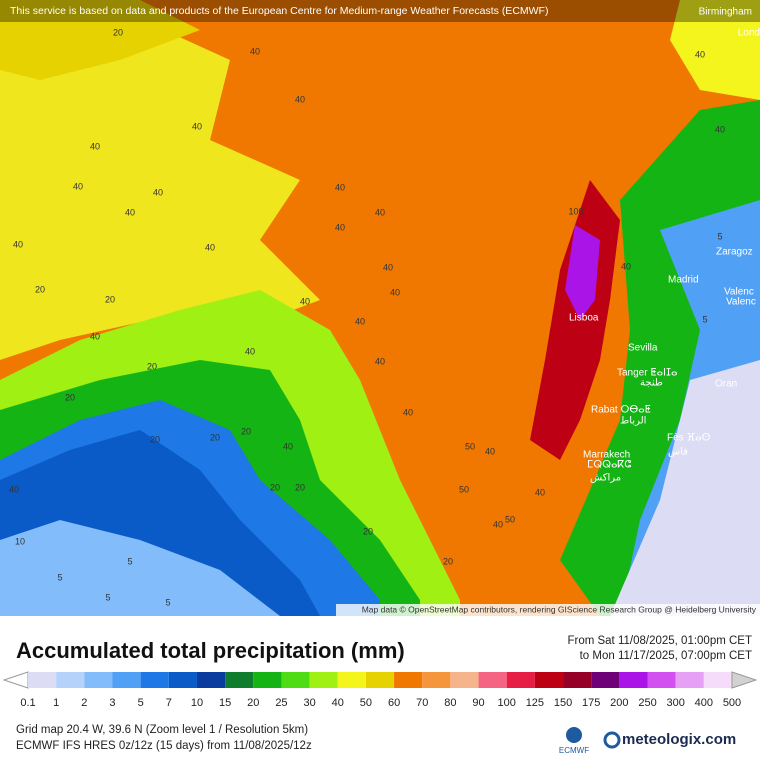 The height and width of the screenshot is (760, 760). What do you see at coordinates (56, 703) in the screenshot?
I see `colorbar-label: 1` at bounding box center [56, 703].